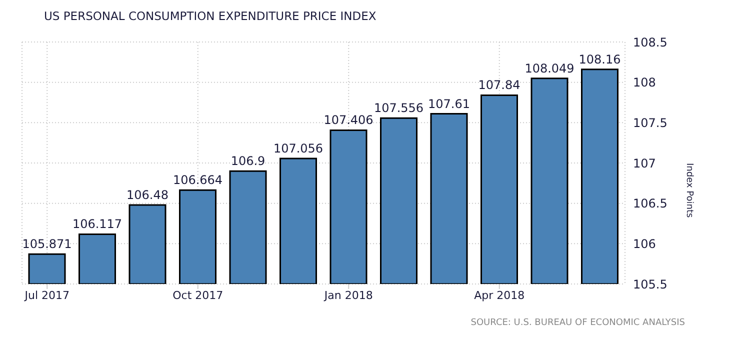  What do you see at coordinates (47, 244) in the screenshot?
I see `data-label: 105.871` at bounding box center [47, 244].